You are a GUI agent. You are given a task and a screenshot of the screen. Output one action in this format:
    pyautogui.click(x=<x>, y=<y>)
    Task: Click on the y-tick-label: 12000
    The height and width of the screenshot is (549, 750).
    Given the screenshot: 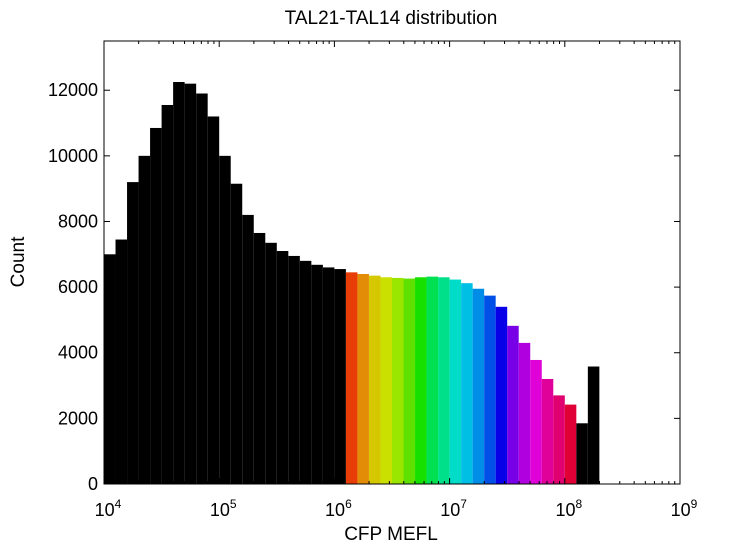 What is the action you would take?
    pyautogui.click(x=73, y=90)
    